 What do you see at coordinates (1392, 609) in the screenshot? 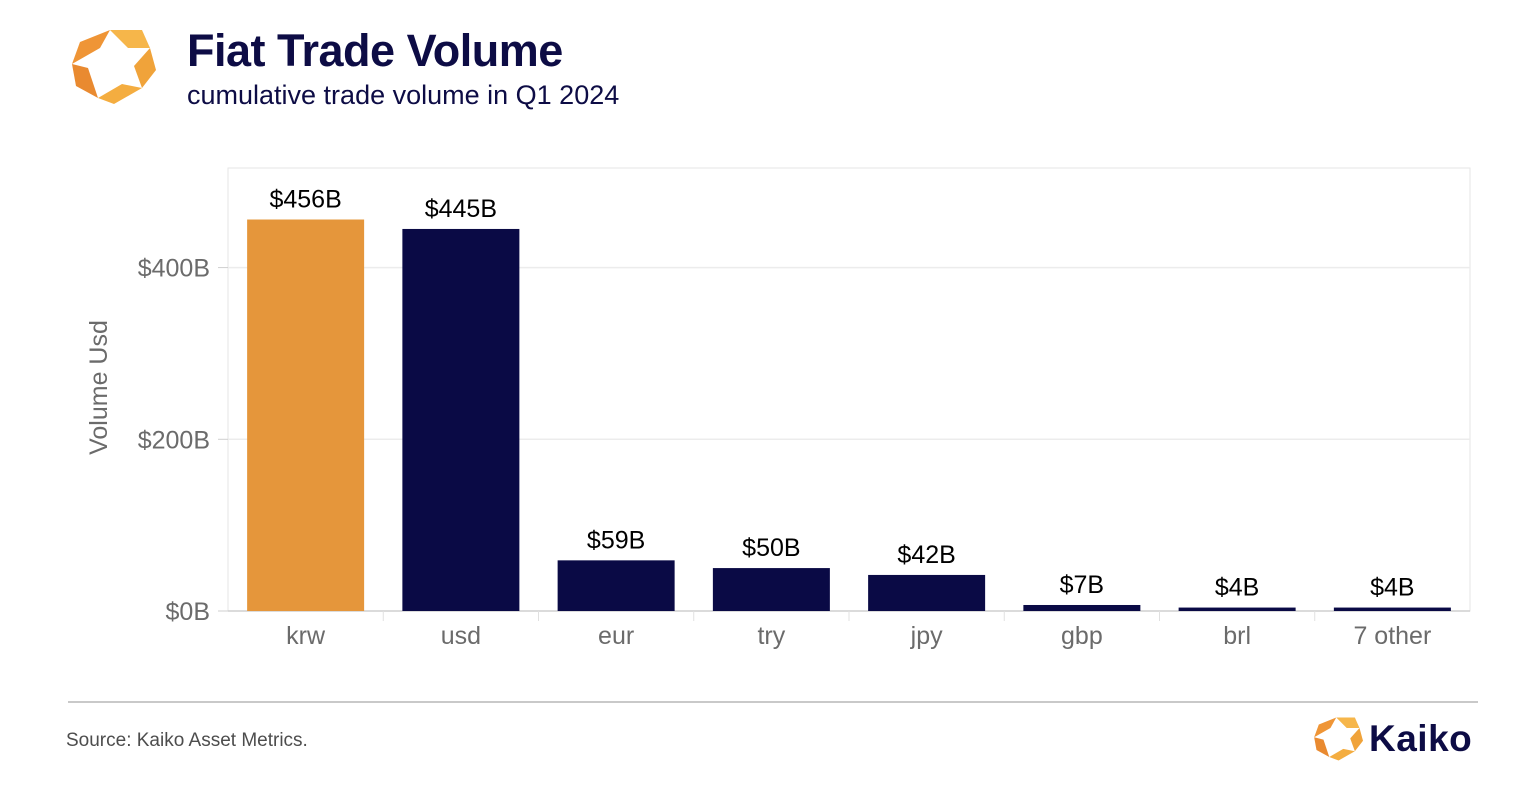
I see `bar-7-other` at bounding box center [1392, 609].